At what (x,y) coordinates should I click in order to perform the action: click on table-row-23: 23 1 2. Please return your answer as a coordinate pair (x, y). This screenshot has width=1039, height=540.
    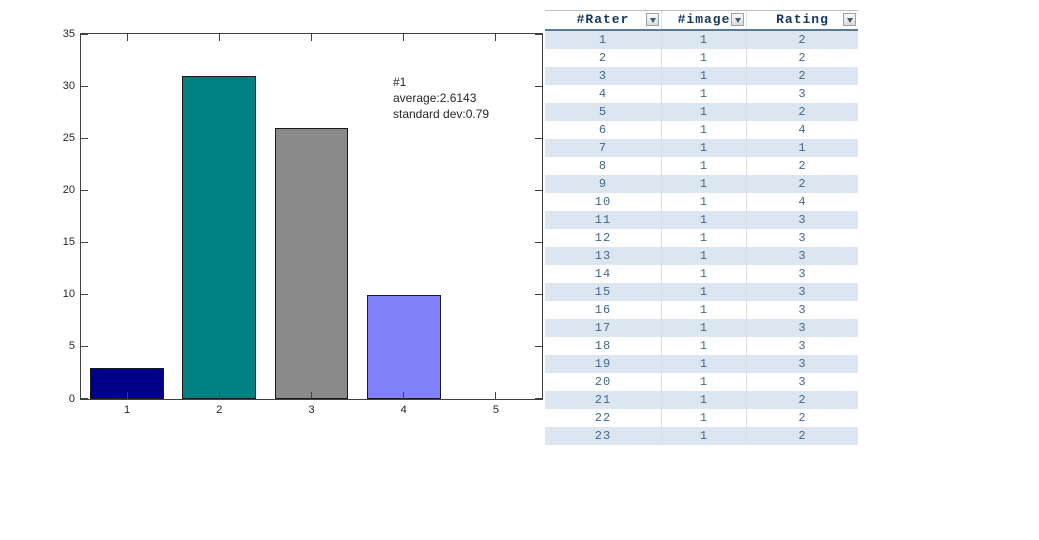
    Looking at the image, I should click on (701, 436).